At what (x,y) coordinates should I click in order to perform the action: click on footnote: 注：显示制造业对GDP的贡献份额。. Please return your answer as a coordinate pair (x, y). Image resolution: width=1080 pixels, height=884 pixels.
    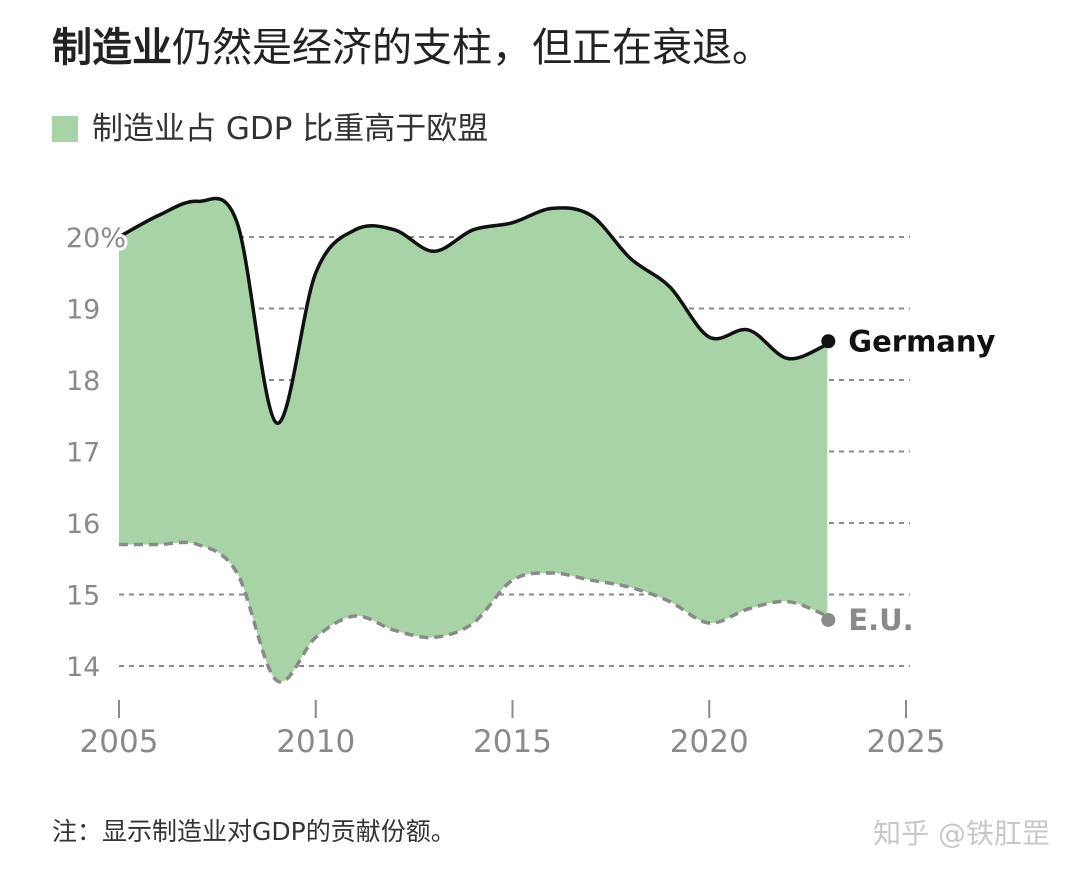
    Looking at the image, I should click on (254, 831).